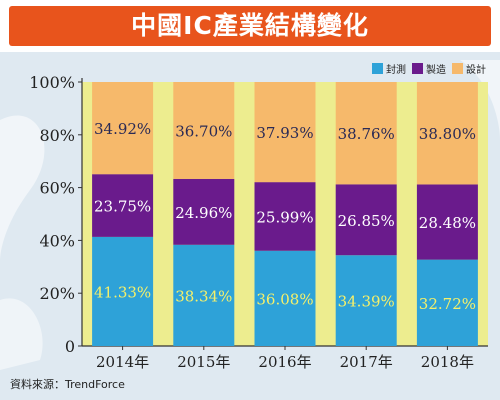 The height and width of the screenshot is (400, 500). Describe the element at coordinates (52, 82) in the screenshot. I see `y-tick-label: 100%` at that location.